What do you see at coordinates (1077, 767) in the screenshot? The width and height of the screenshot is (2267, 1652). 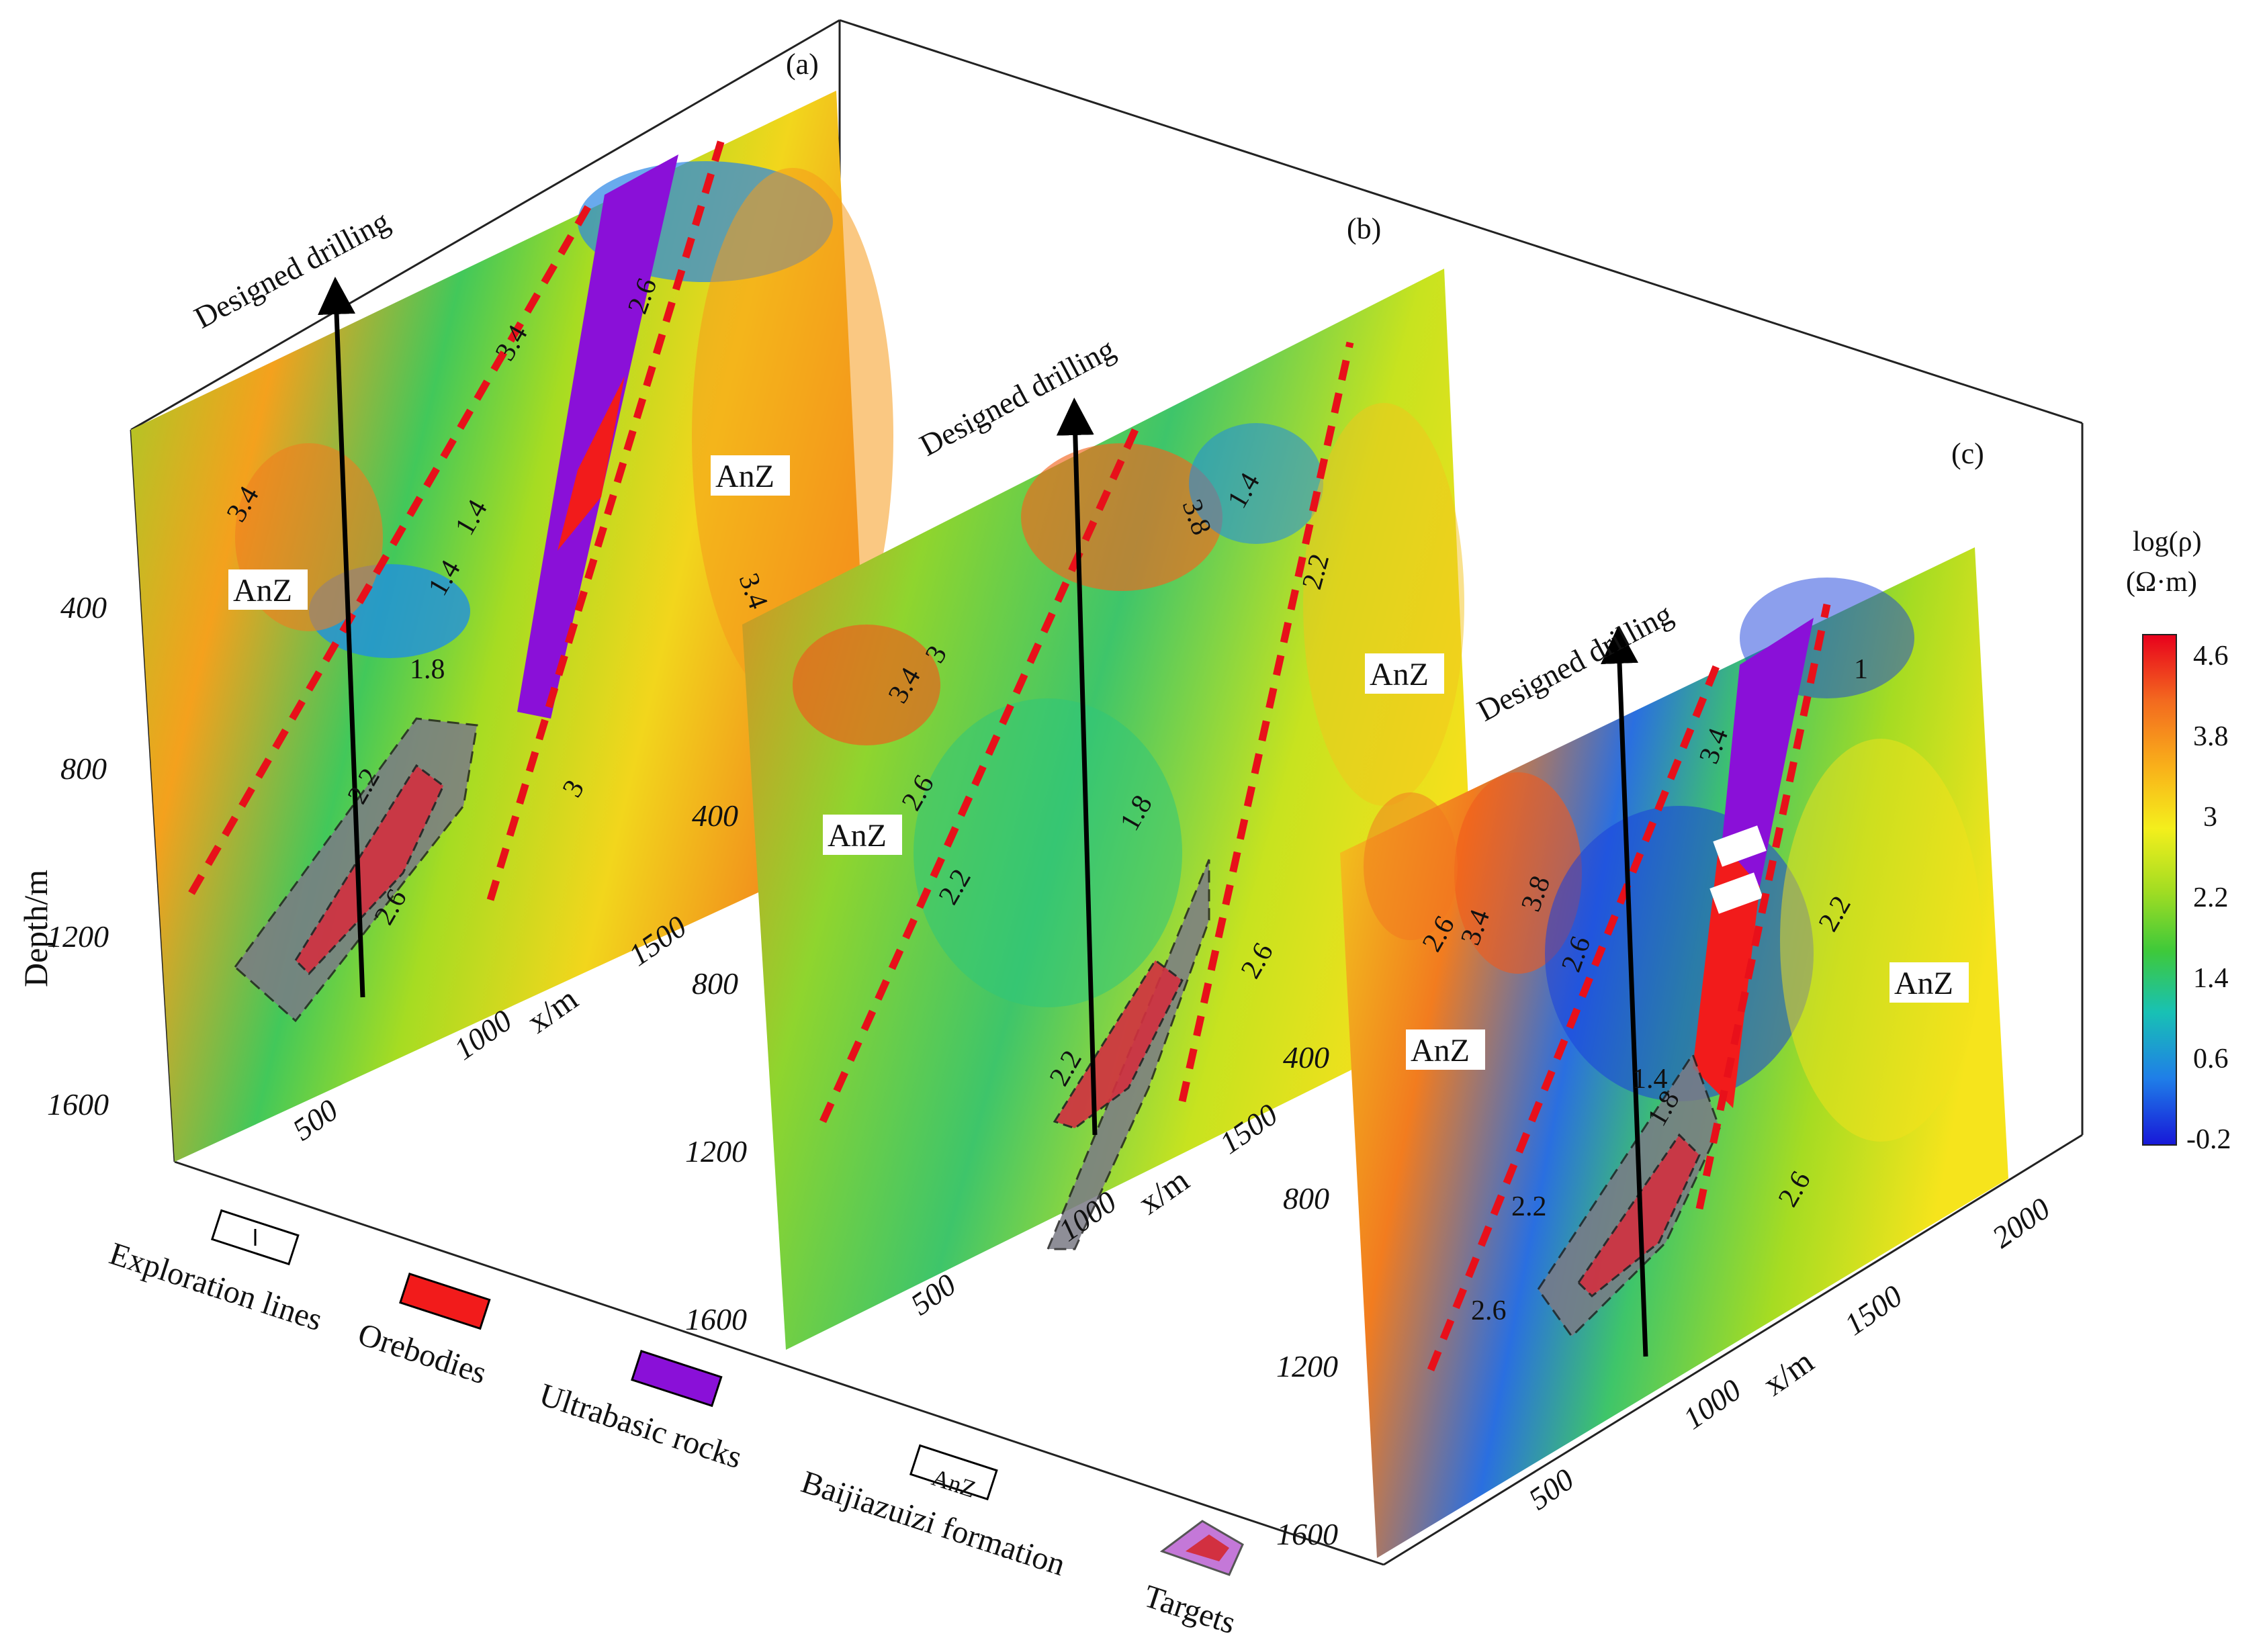 I see `drill-hole-b` at bounding box center [1077, 767].